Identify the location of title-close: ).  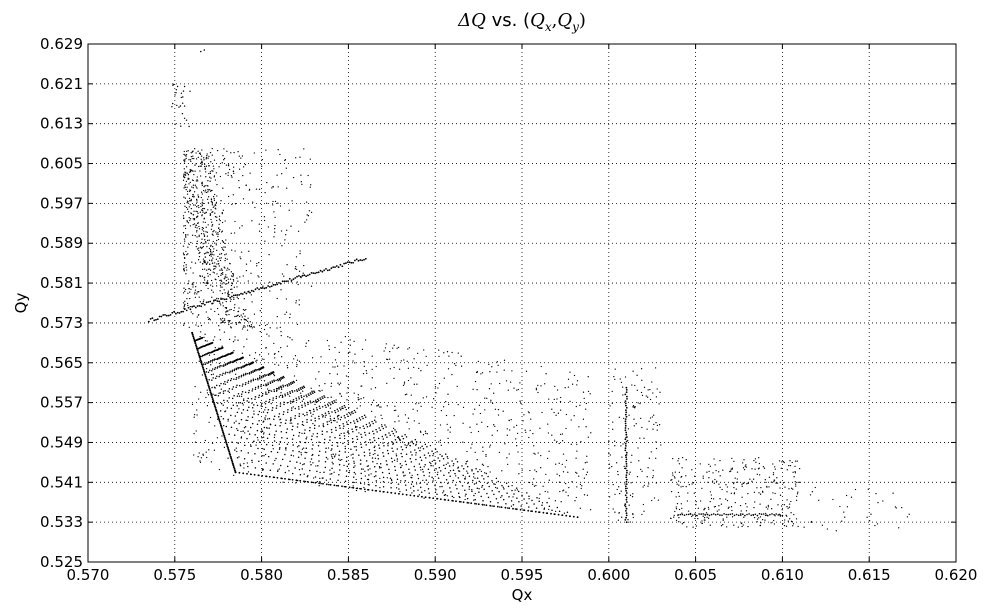
(582, 20).